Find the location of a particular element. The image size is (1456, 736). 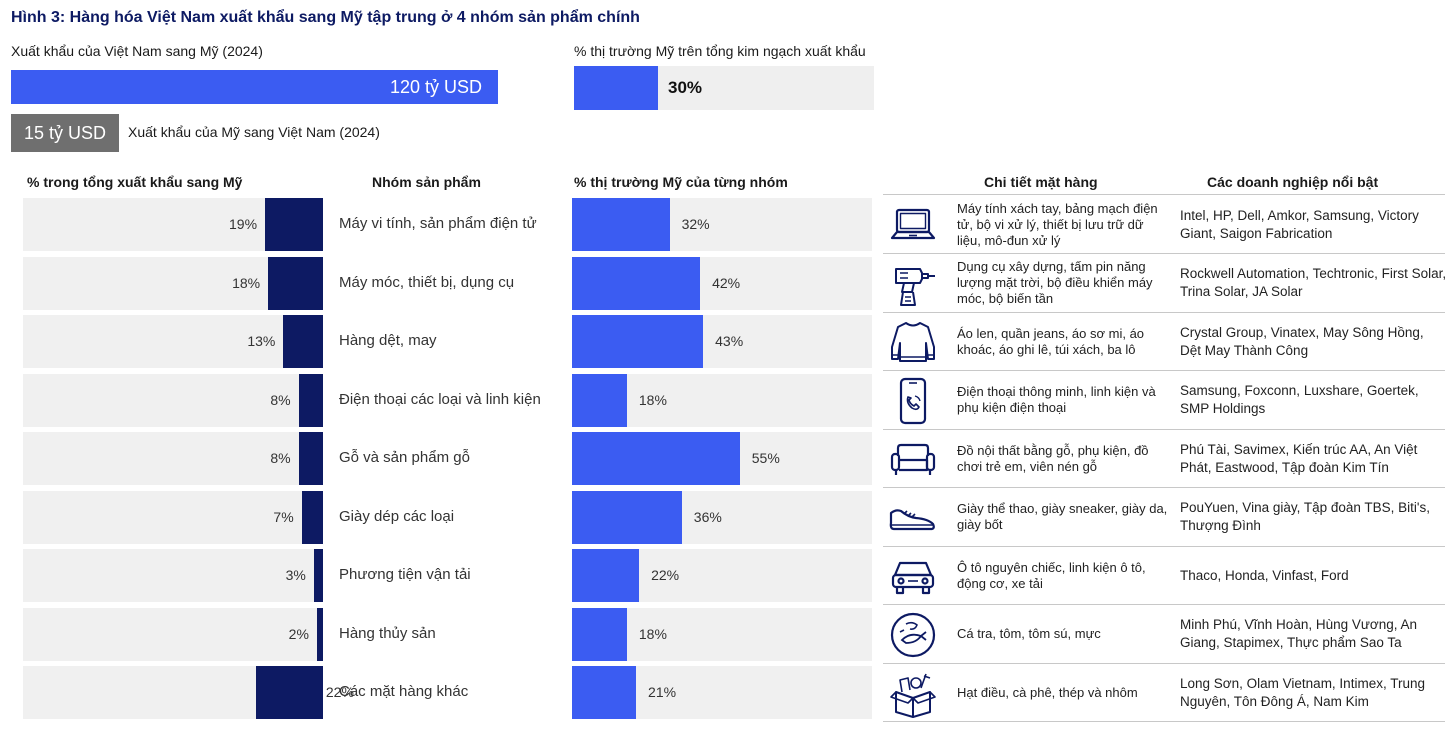

category-label: Hàng thủy sản is located at coordinates (387, 633).